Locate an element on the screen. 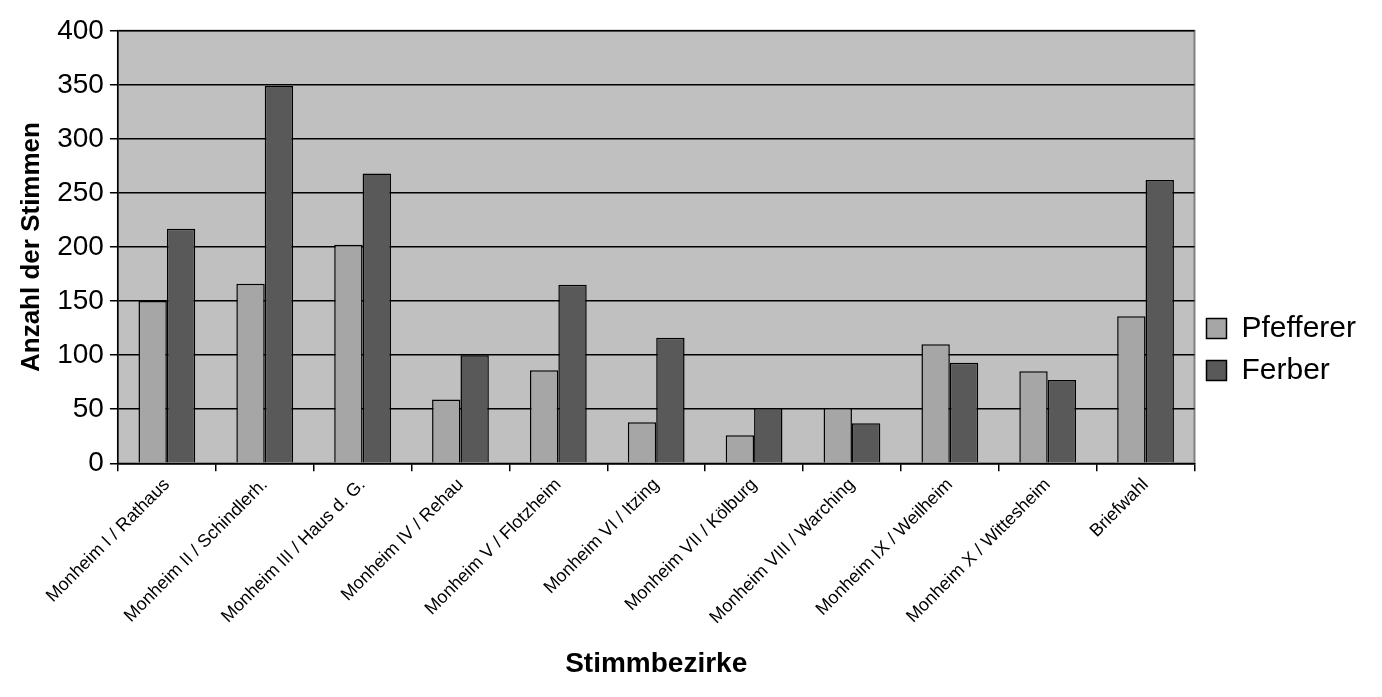  y-tick-label: 250 is located at coordinates (80, 191).